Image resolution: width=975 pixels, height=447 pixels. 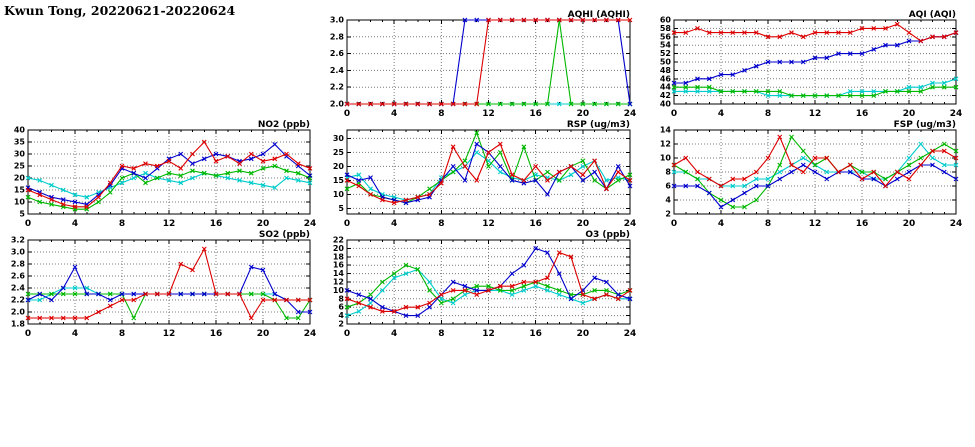 I want to click on chart-title: AQHI (AQHI), so click(x=599, y=15).